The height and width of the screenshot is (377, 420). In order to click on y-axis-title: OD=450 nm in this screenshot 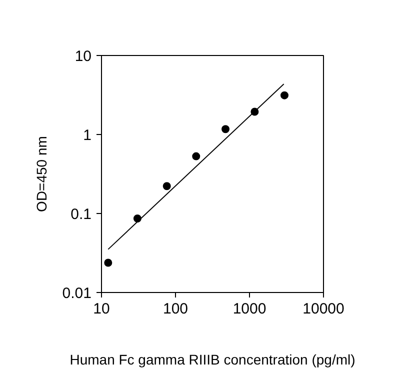, I will do `click(41, 174)`.